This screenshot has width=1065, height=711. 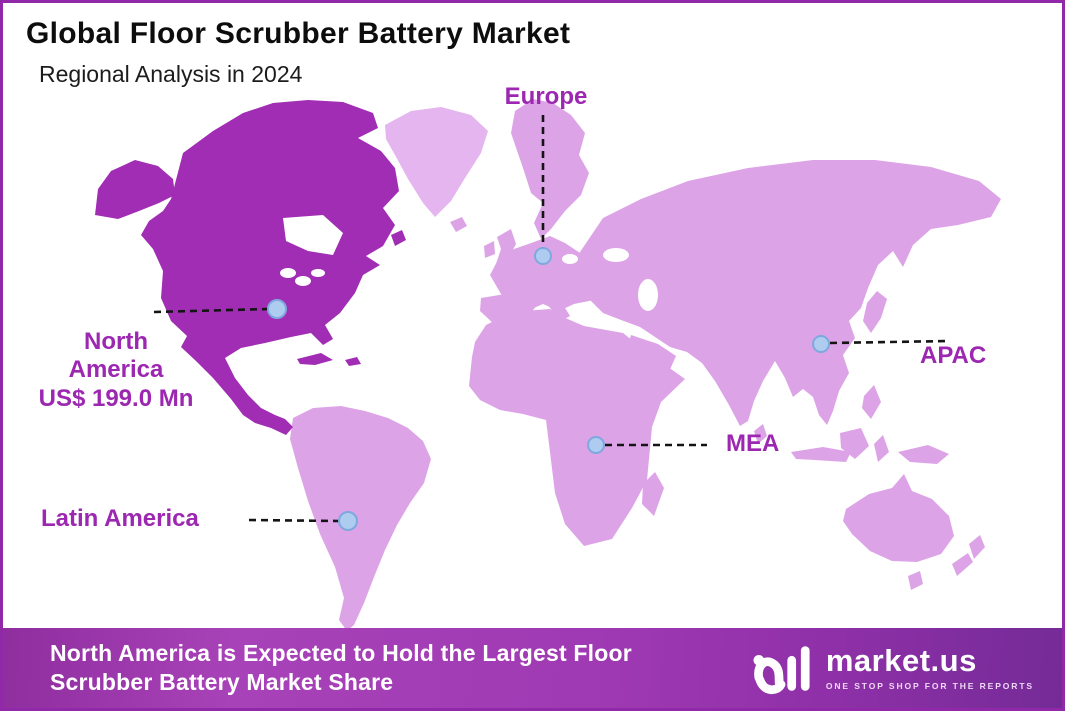 I want to click on region-alaska, so click(x=135, y=189).